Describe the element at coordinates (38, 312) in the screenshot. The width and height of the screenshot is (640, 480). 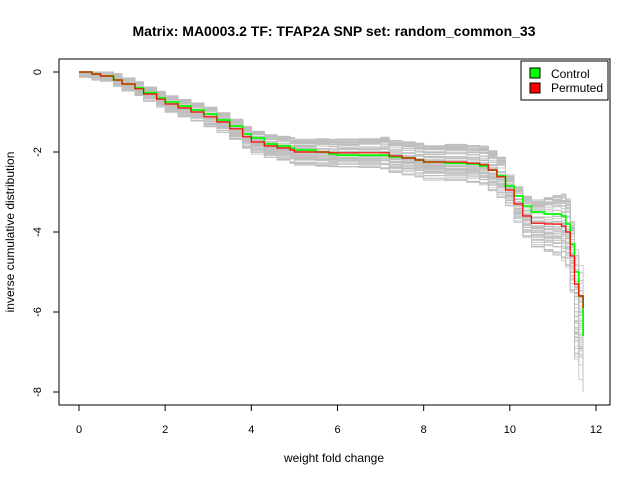
I see `y-tick-label: -6` at that location.